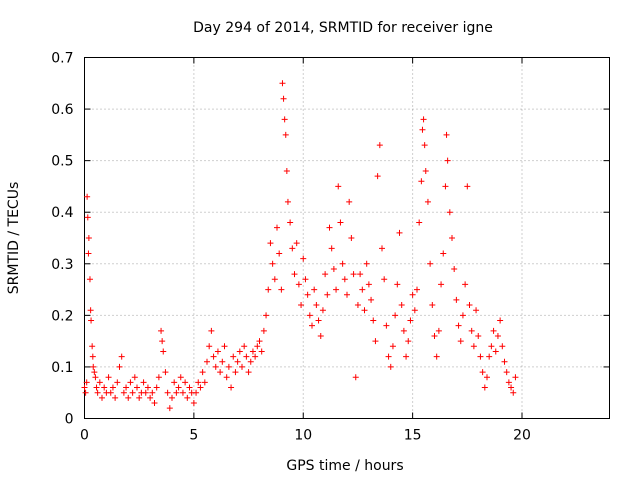 This screenshot has height=480, width=640. Describe the element at coordinates (62, 59) in the screenshot. I see `y-tick-label: 0.7` at that location.